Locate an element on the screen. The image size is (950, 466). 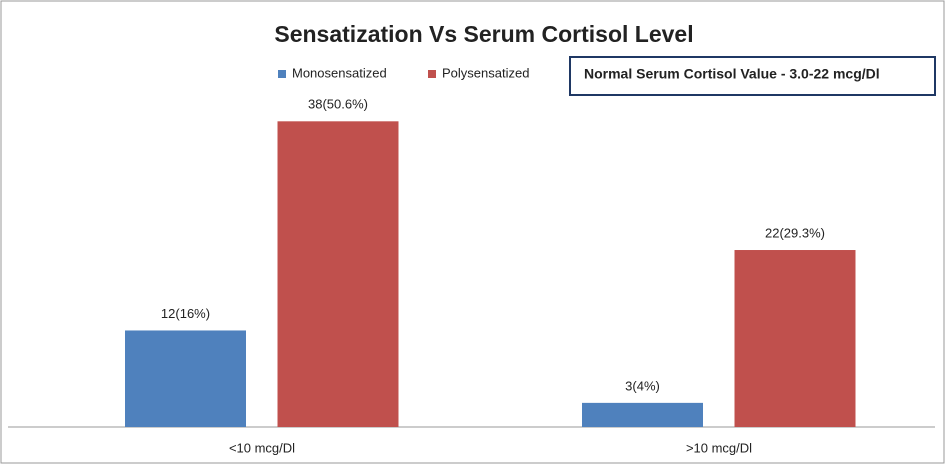
data-label: 3(4%) is located at coordinates (642, 385).